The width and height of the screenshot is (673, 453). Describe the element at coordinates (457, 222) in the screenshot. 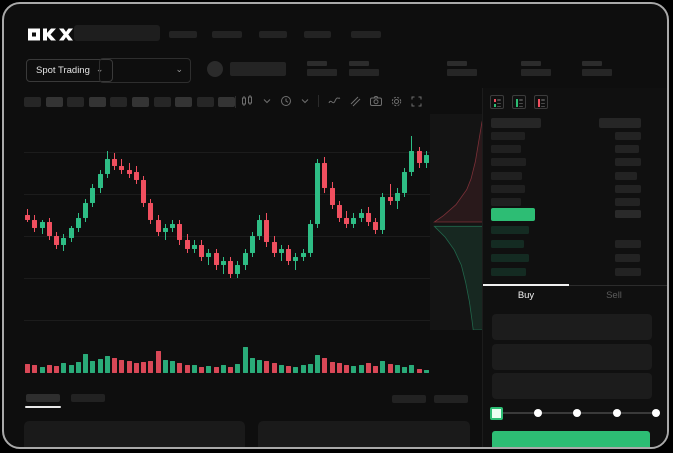

I see `depth-chart` at that location.